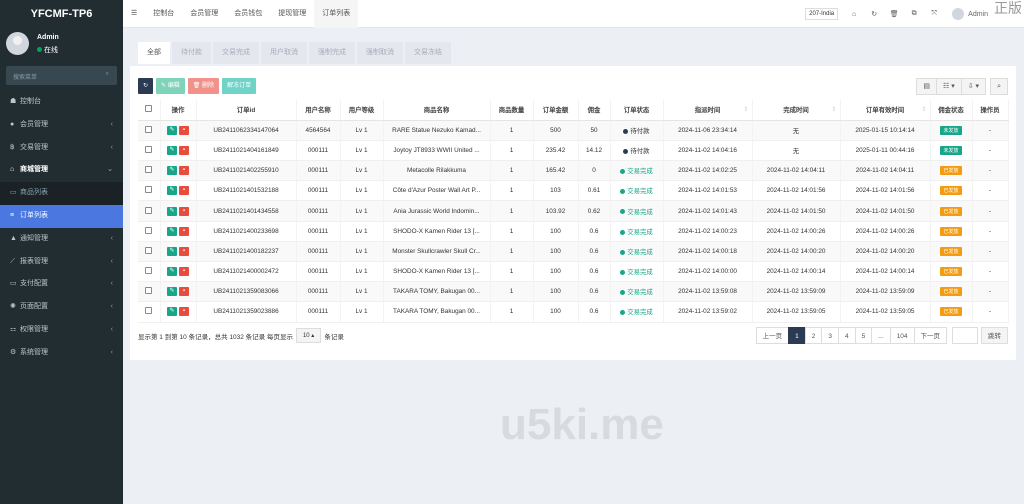  I want to click on page-button: 3, so click(830, 335).